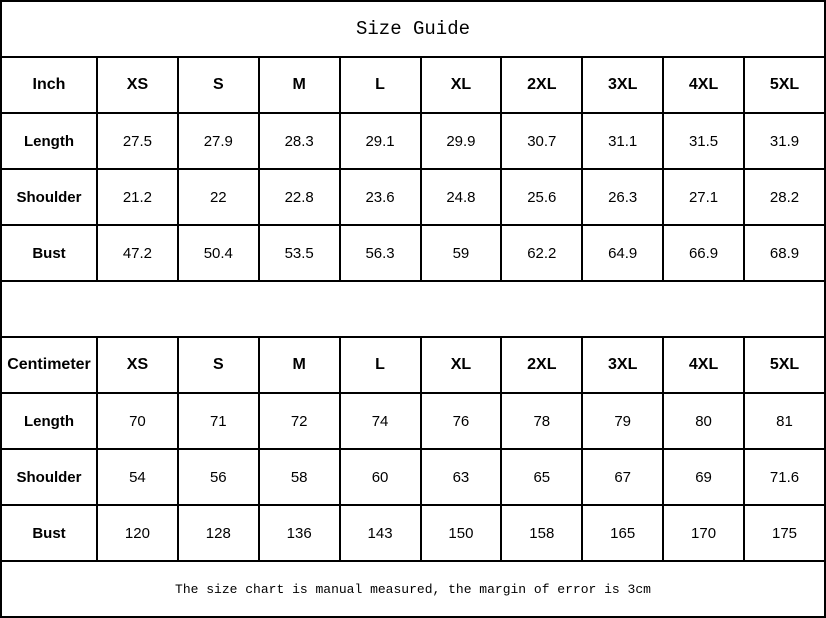 The height and width of the screenshot is (618, 826). Describe the element at coordinates (461, 253) in the screenshot. I see `size-value-cell: 59` at that location.